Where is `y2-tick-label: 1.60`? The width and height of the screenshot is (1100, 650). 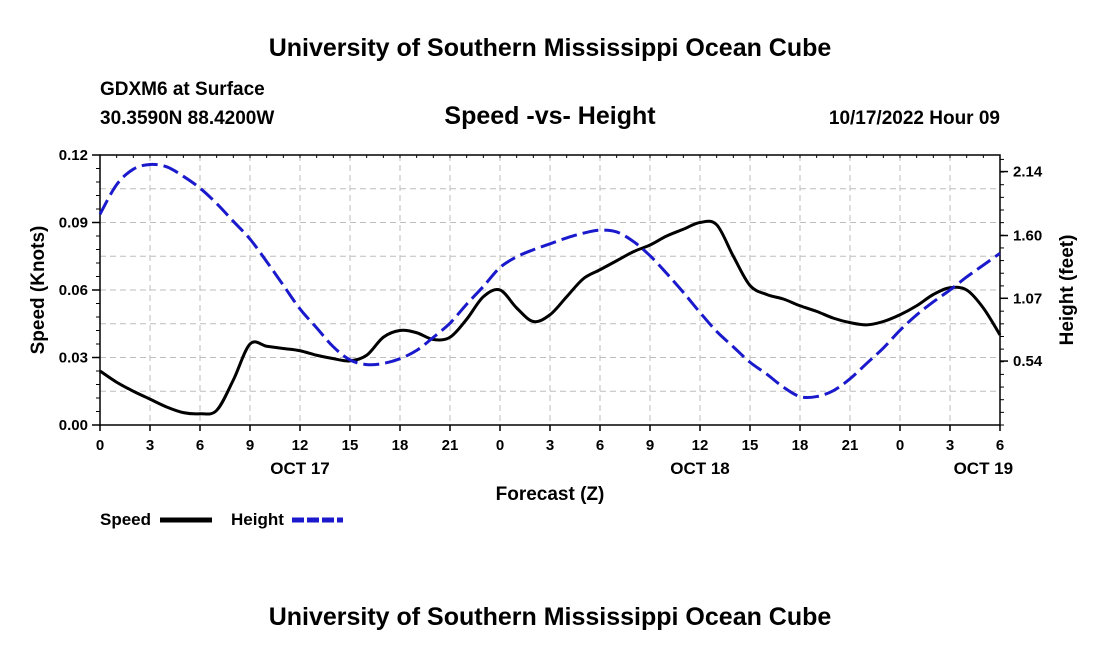 y2-tick-label: 1.60 is located at coordinates (1027, 236).